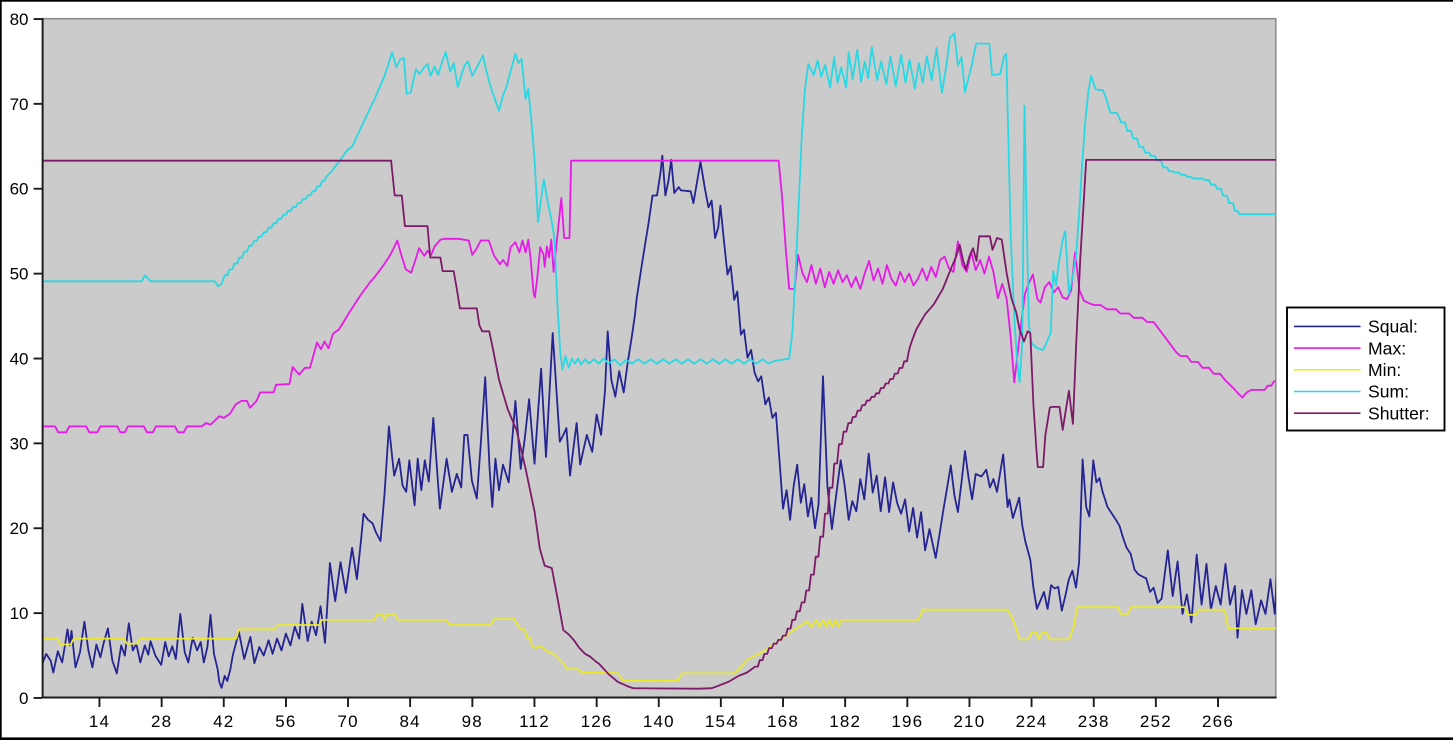  I want to click on svg-text: 56, so click(285, 721).